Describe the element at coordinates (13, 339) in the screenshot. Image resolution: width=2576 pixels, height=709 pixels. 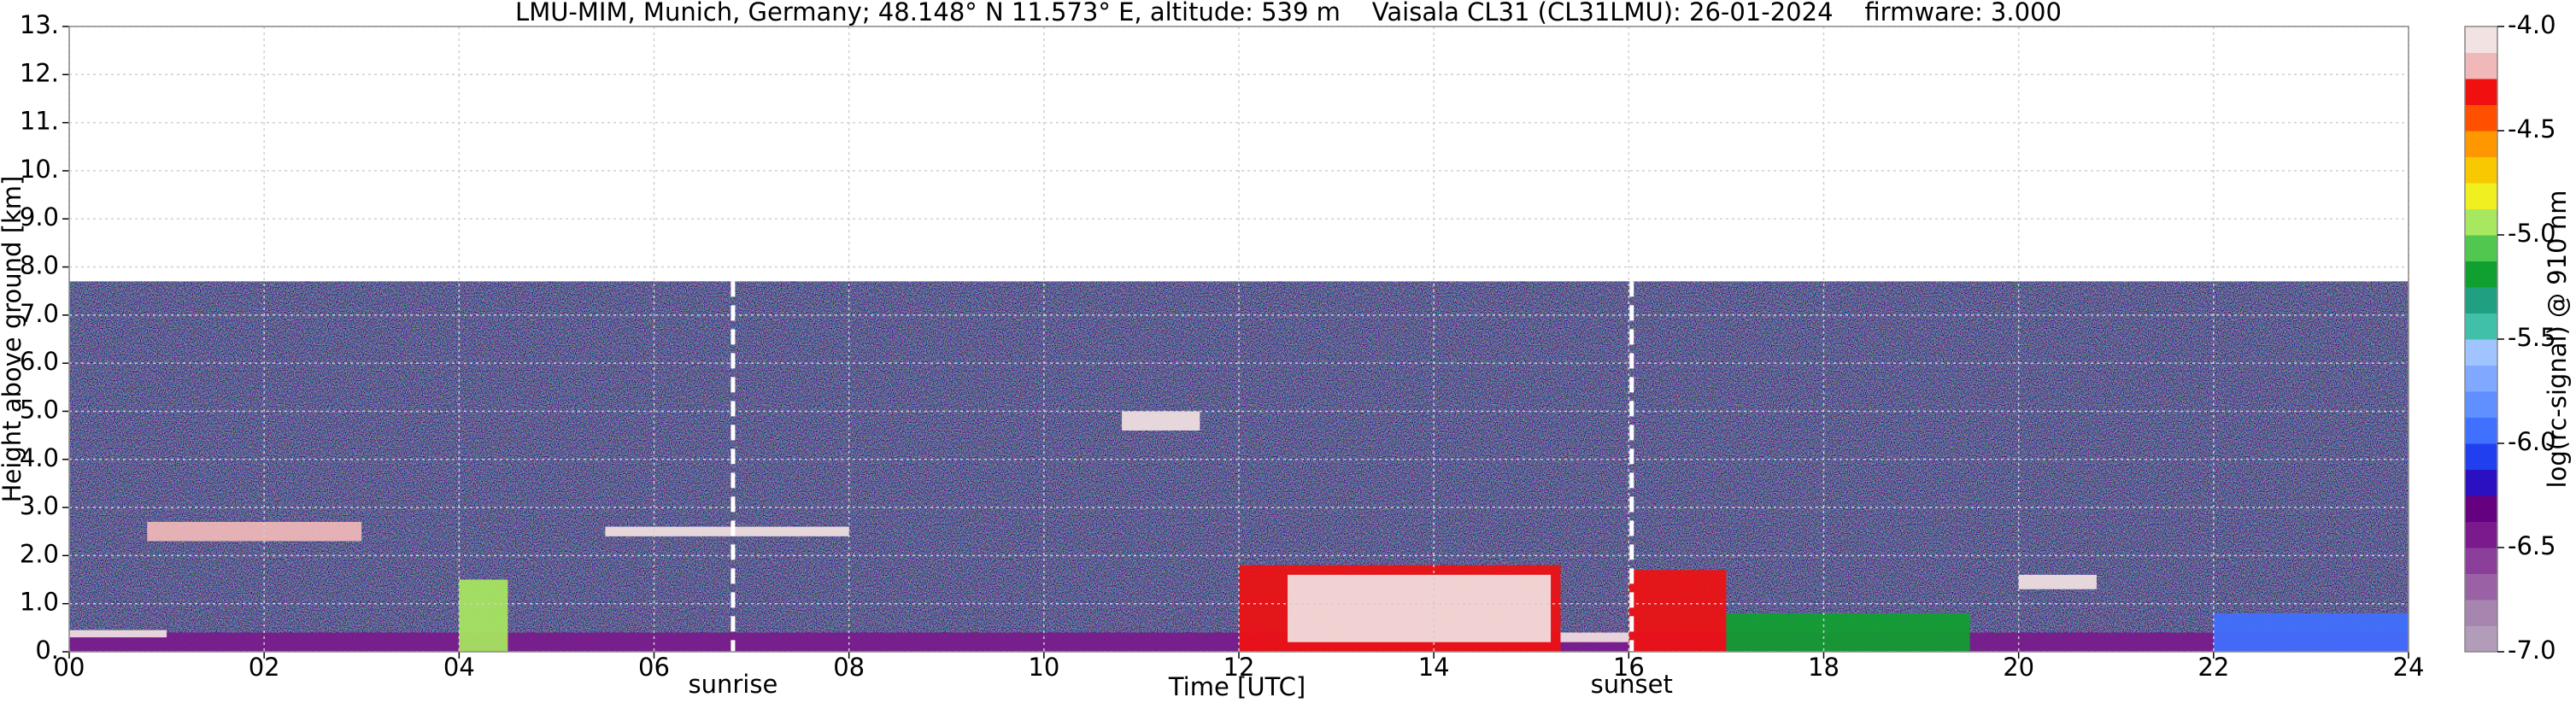
I see `y-axis-label: Height above ground [km]` at that location.